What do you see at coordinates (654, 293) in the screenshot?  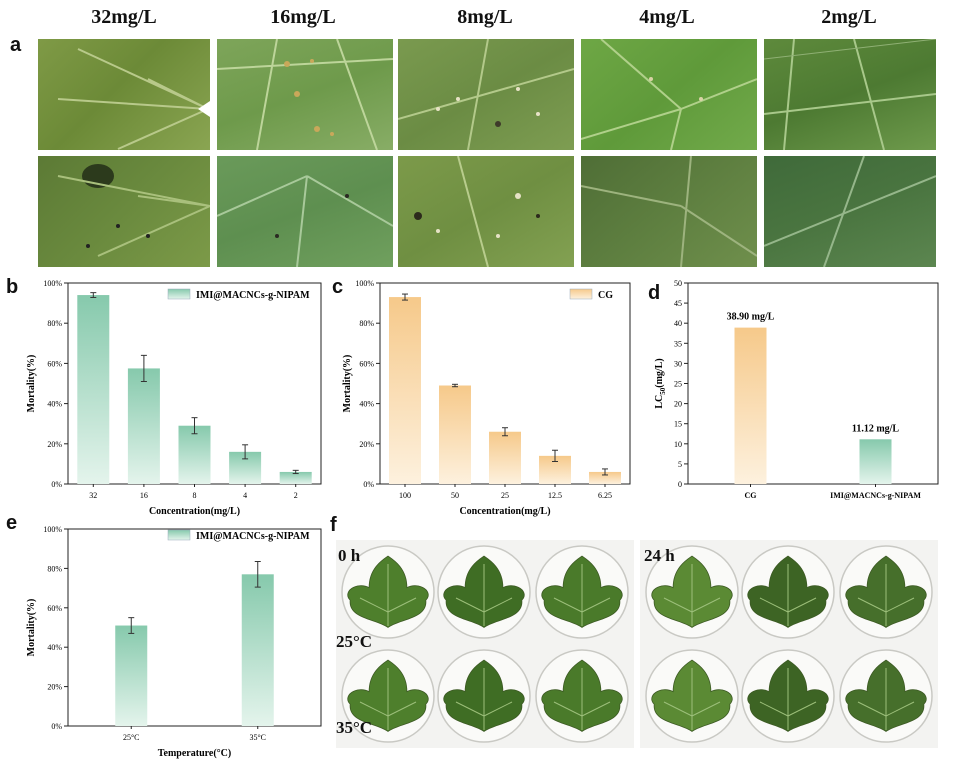 I see `panel-d-label: d` at bounding box center [654, 293].